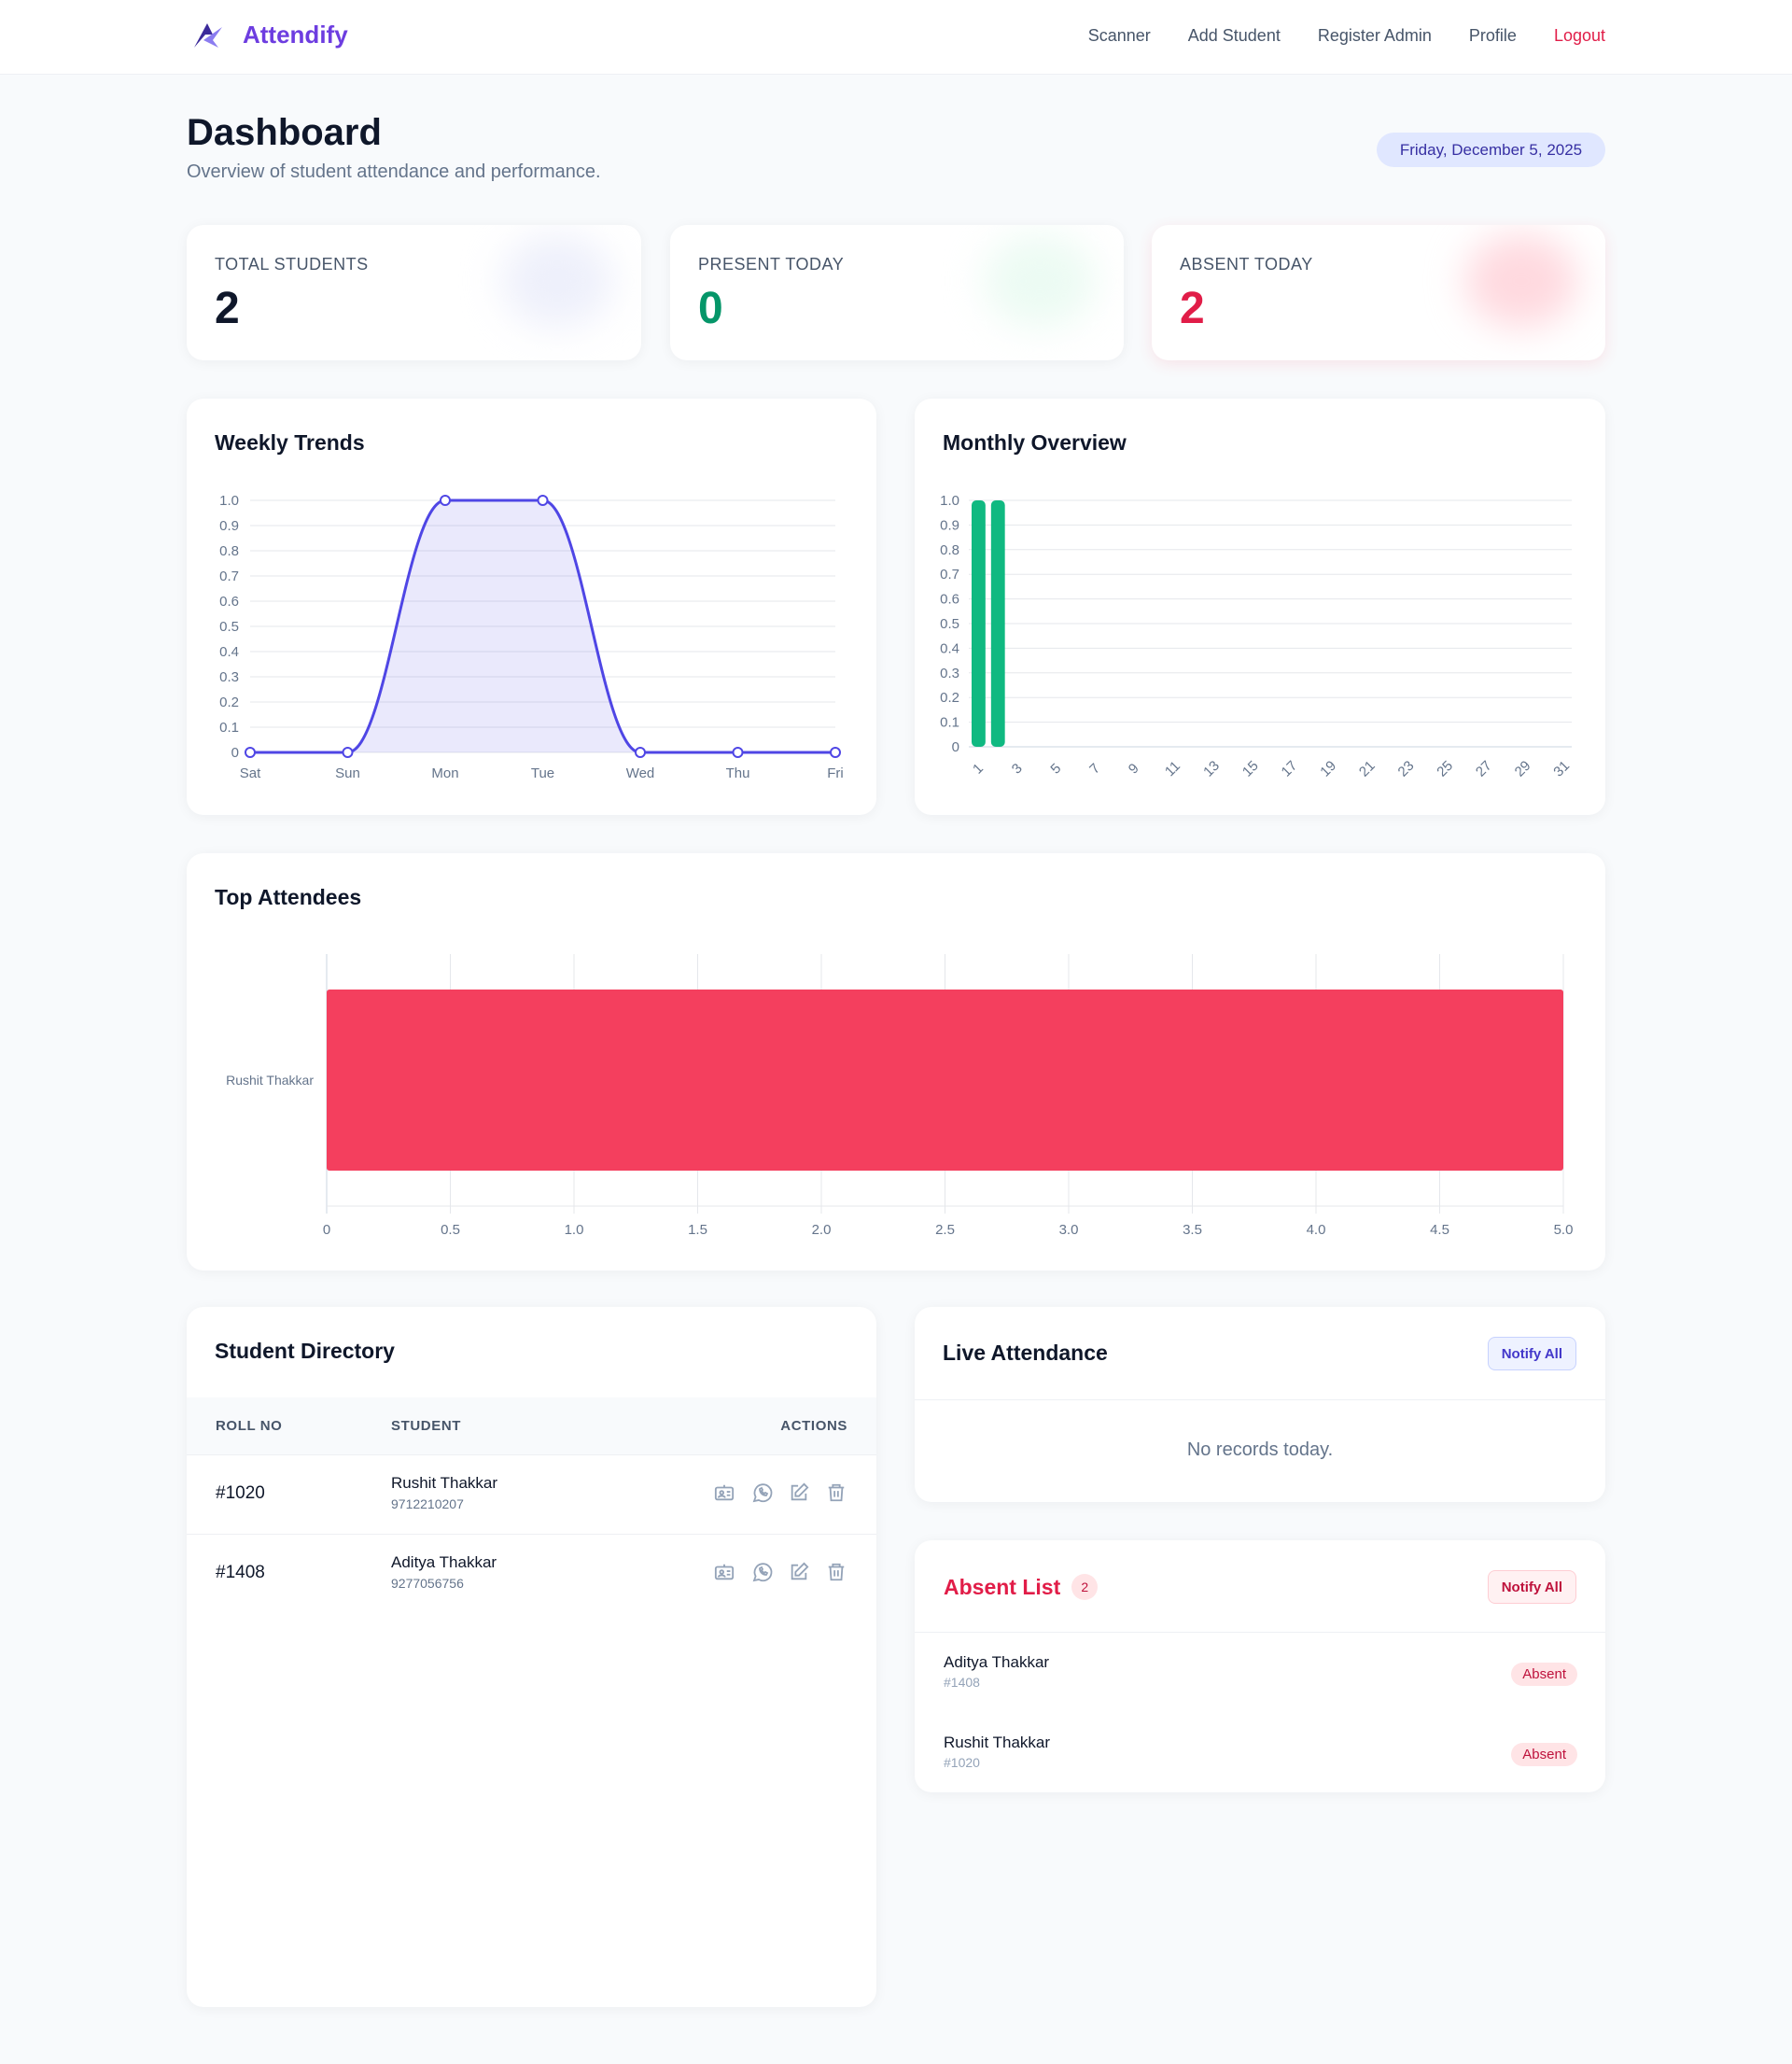 This screenshot has width=1792, height=2064. Describe the element at coordinates (1531, 1587) in the screenshot. I see `absent-notify-all-button: Notify All` at that location.